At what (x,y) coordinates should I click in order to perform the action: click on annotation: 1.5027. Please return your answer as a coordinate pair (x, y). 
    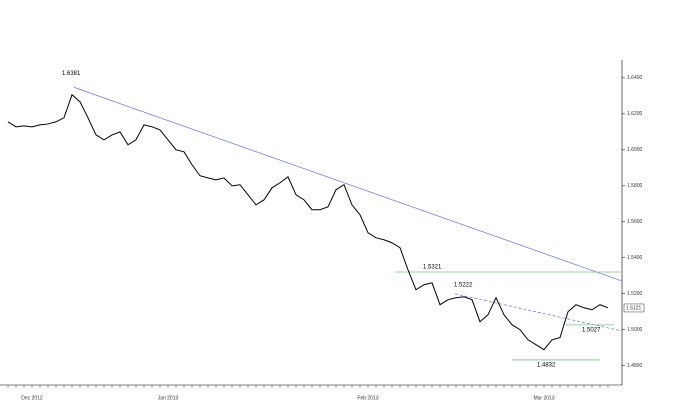
    Looking at the image, I should click on (591, 330).